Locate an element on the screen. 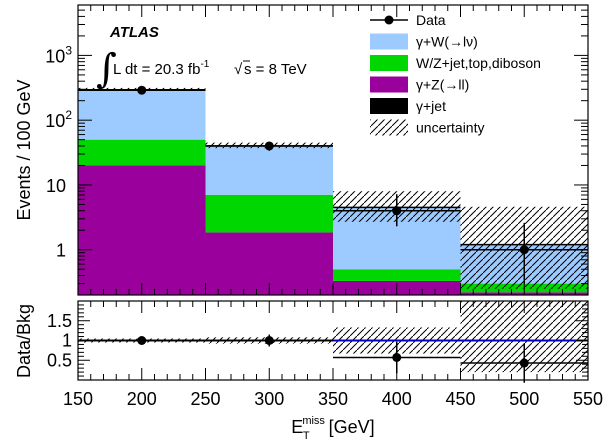 This screenshot has width=606, height=443. legend-label: γ+jet is located at coordinates (431, 106).